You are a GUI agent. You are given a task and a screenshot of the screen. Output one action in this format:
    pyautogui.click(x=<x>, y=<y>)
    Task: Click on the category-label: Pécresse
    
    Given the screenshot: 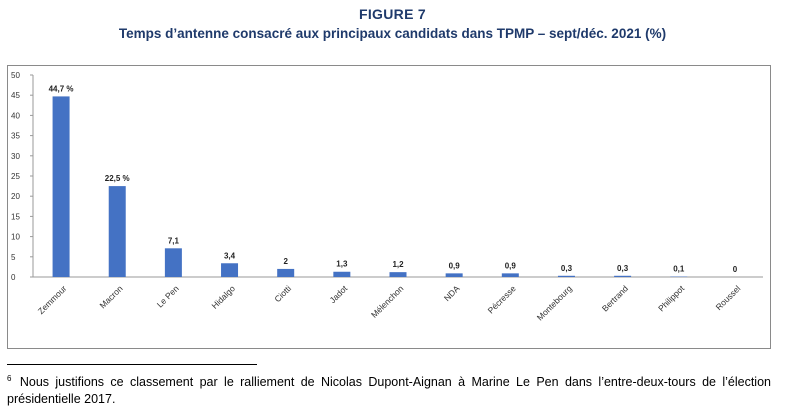 What is the action you would take?
    pyautogui.click(x=502, y=299)
    